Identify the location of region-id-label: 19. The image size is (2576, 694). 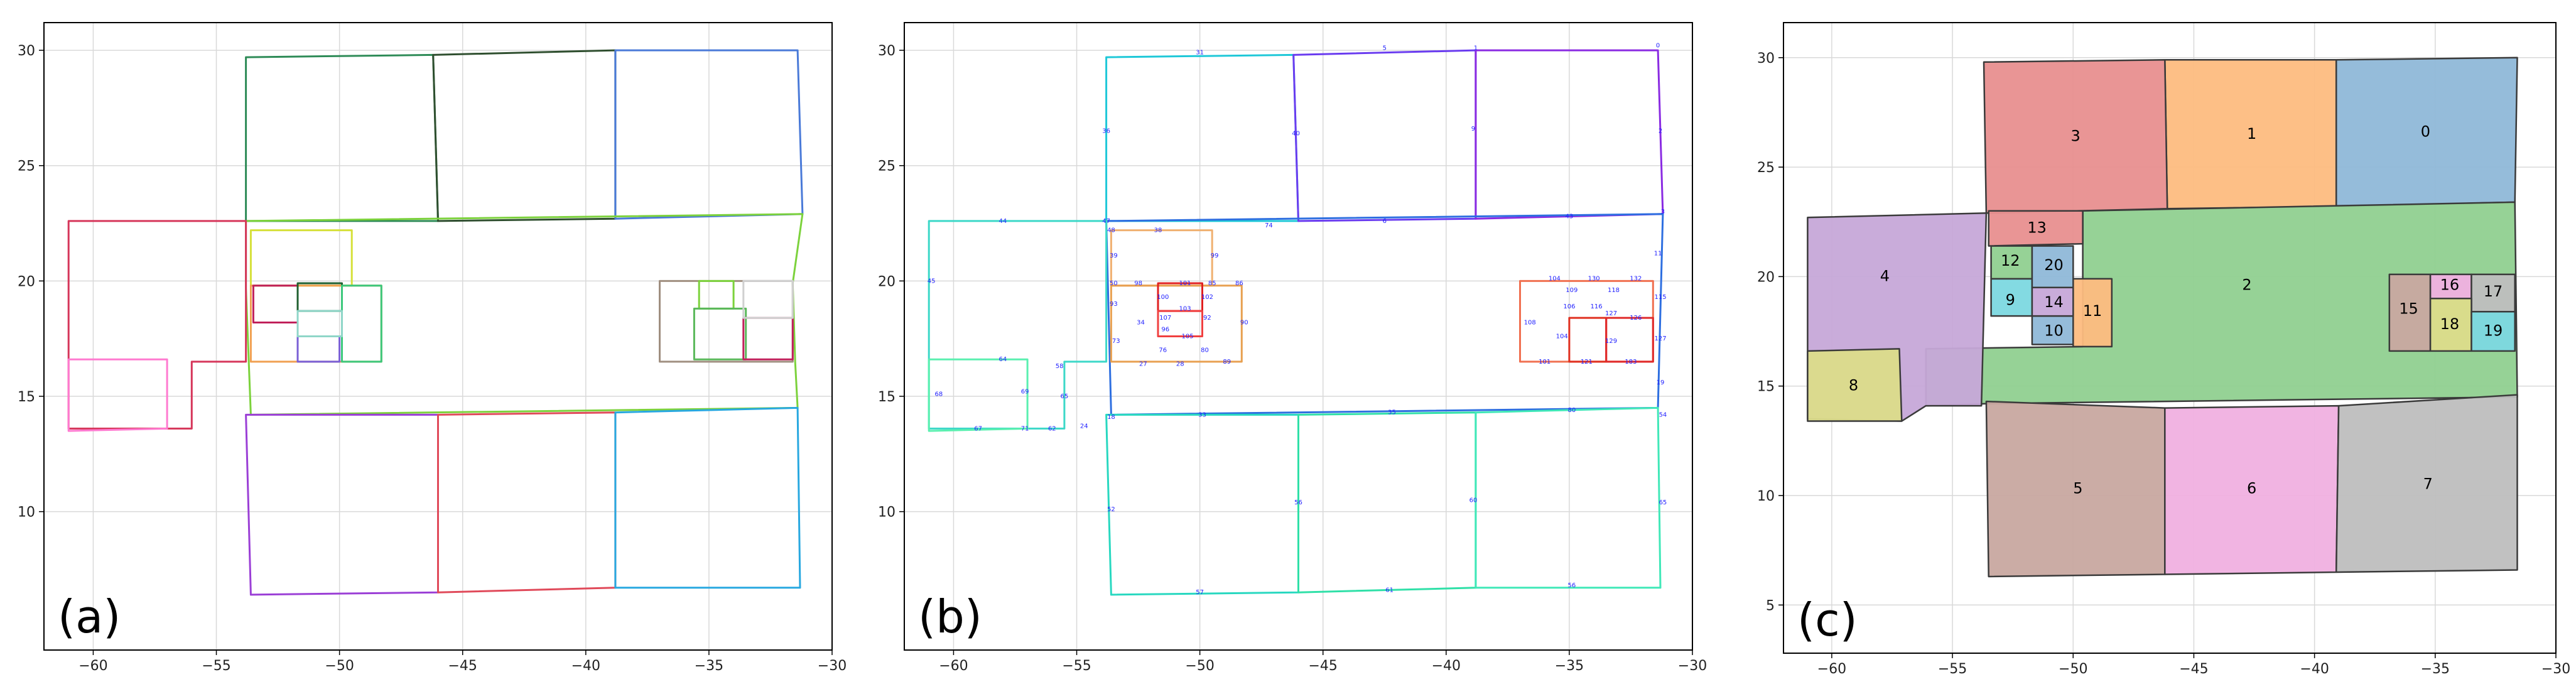
(2493, 331).